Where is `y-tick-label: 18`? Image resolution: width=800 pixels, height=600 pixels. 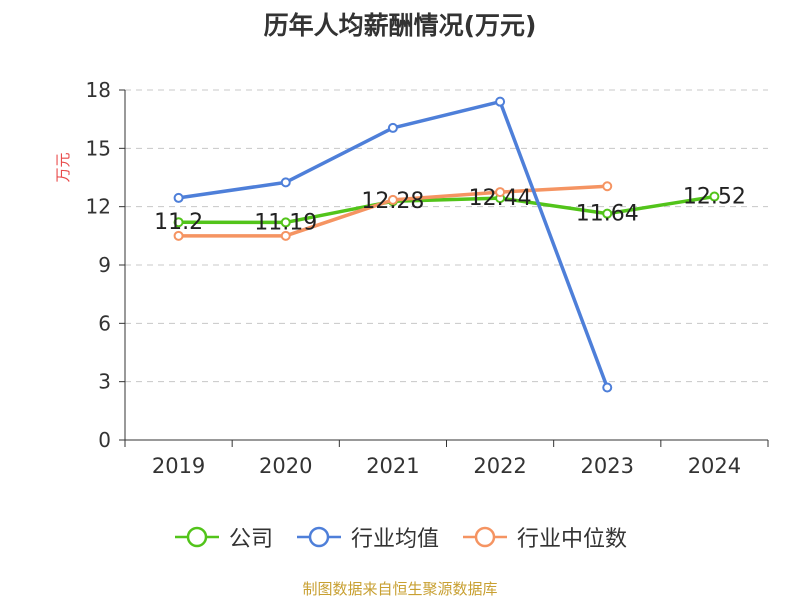 y-tick-label: 18 is located at coordinates (98, 90).